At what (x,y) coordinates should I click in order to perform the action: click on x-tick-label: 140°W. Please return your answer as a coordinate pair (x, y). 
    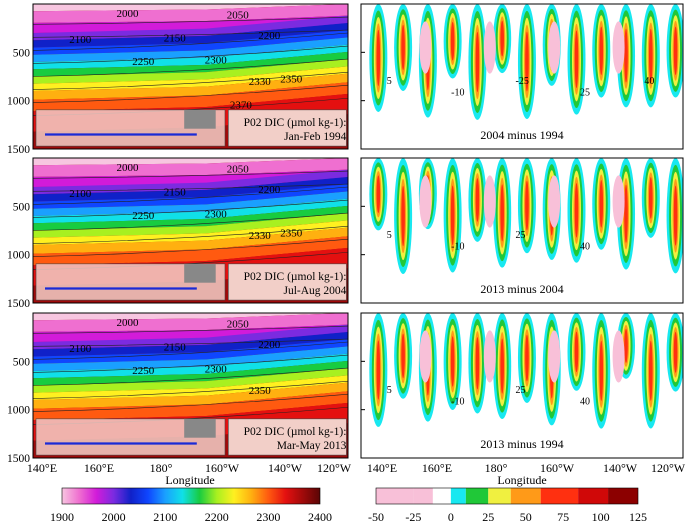
    Looking at the image, I should click on (620, 468).